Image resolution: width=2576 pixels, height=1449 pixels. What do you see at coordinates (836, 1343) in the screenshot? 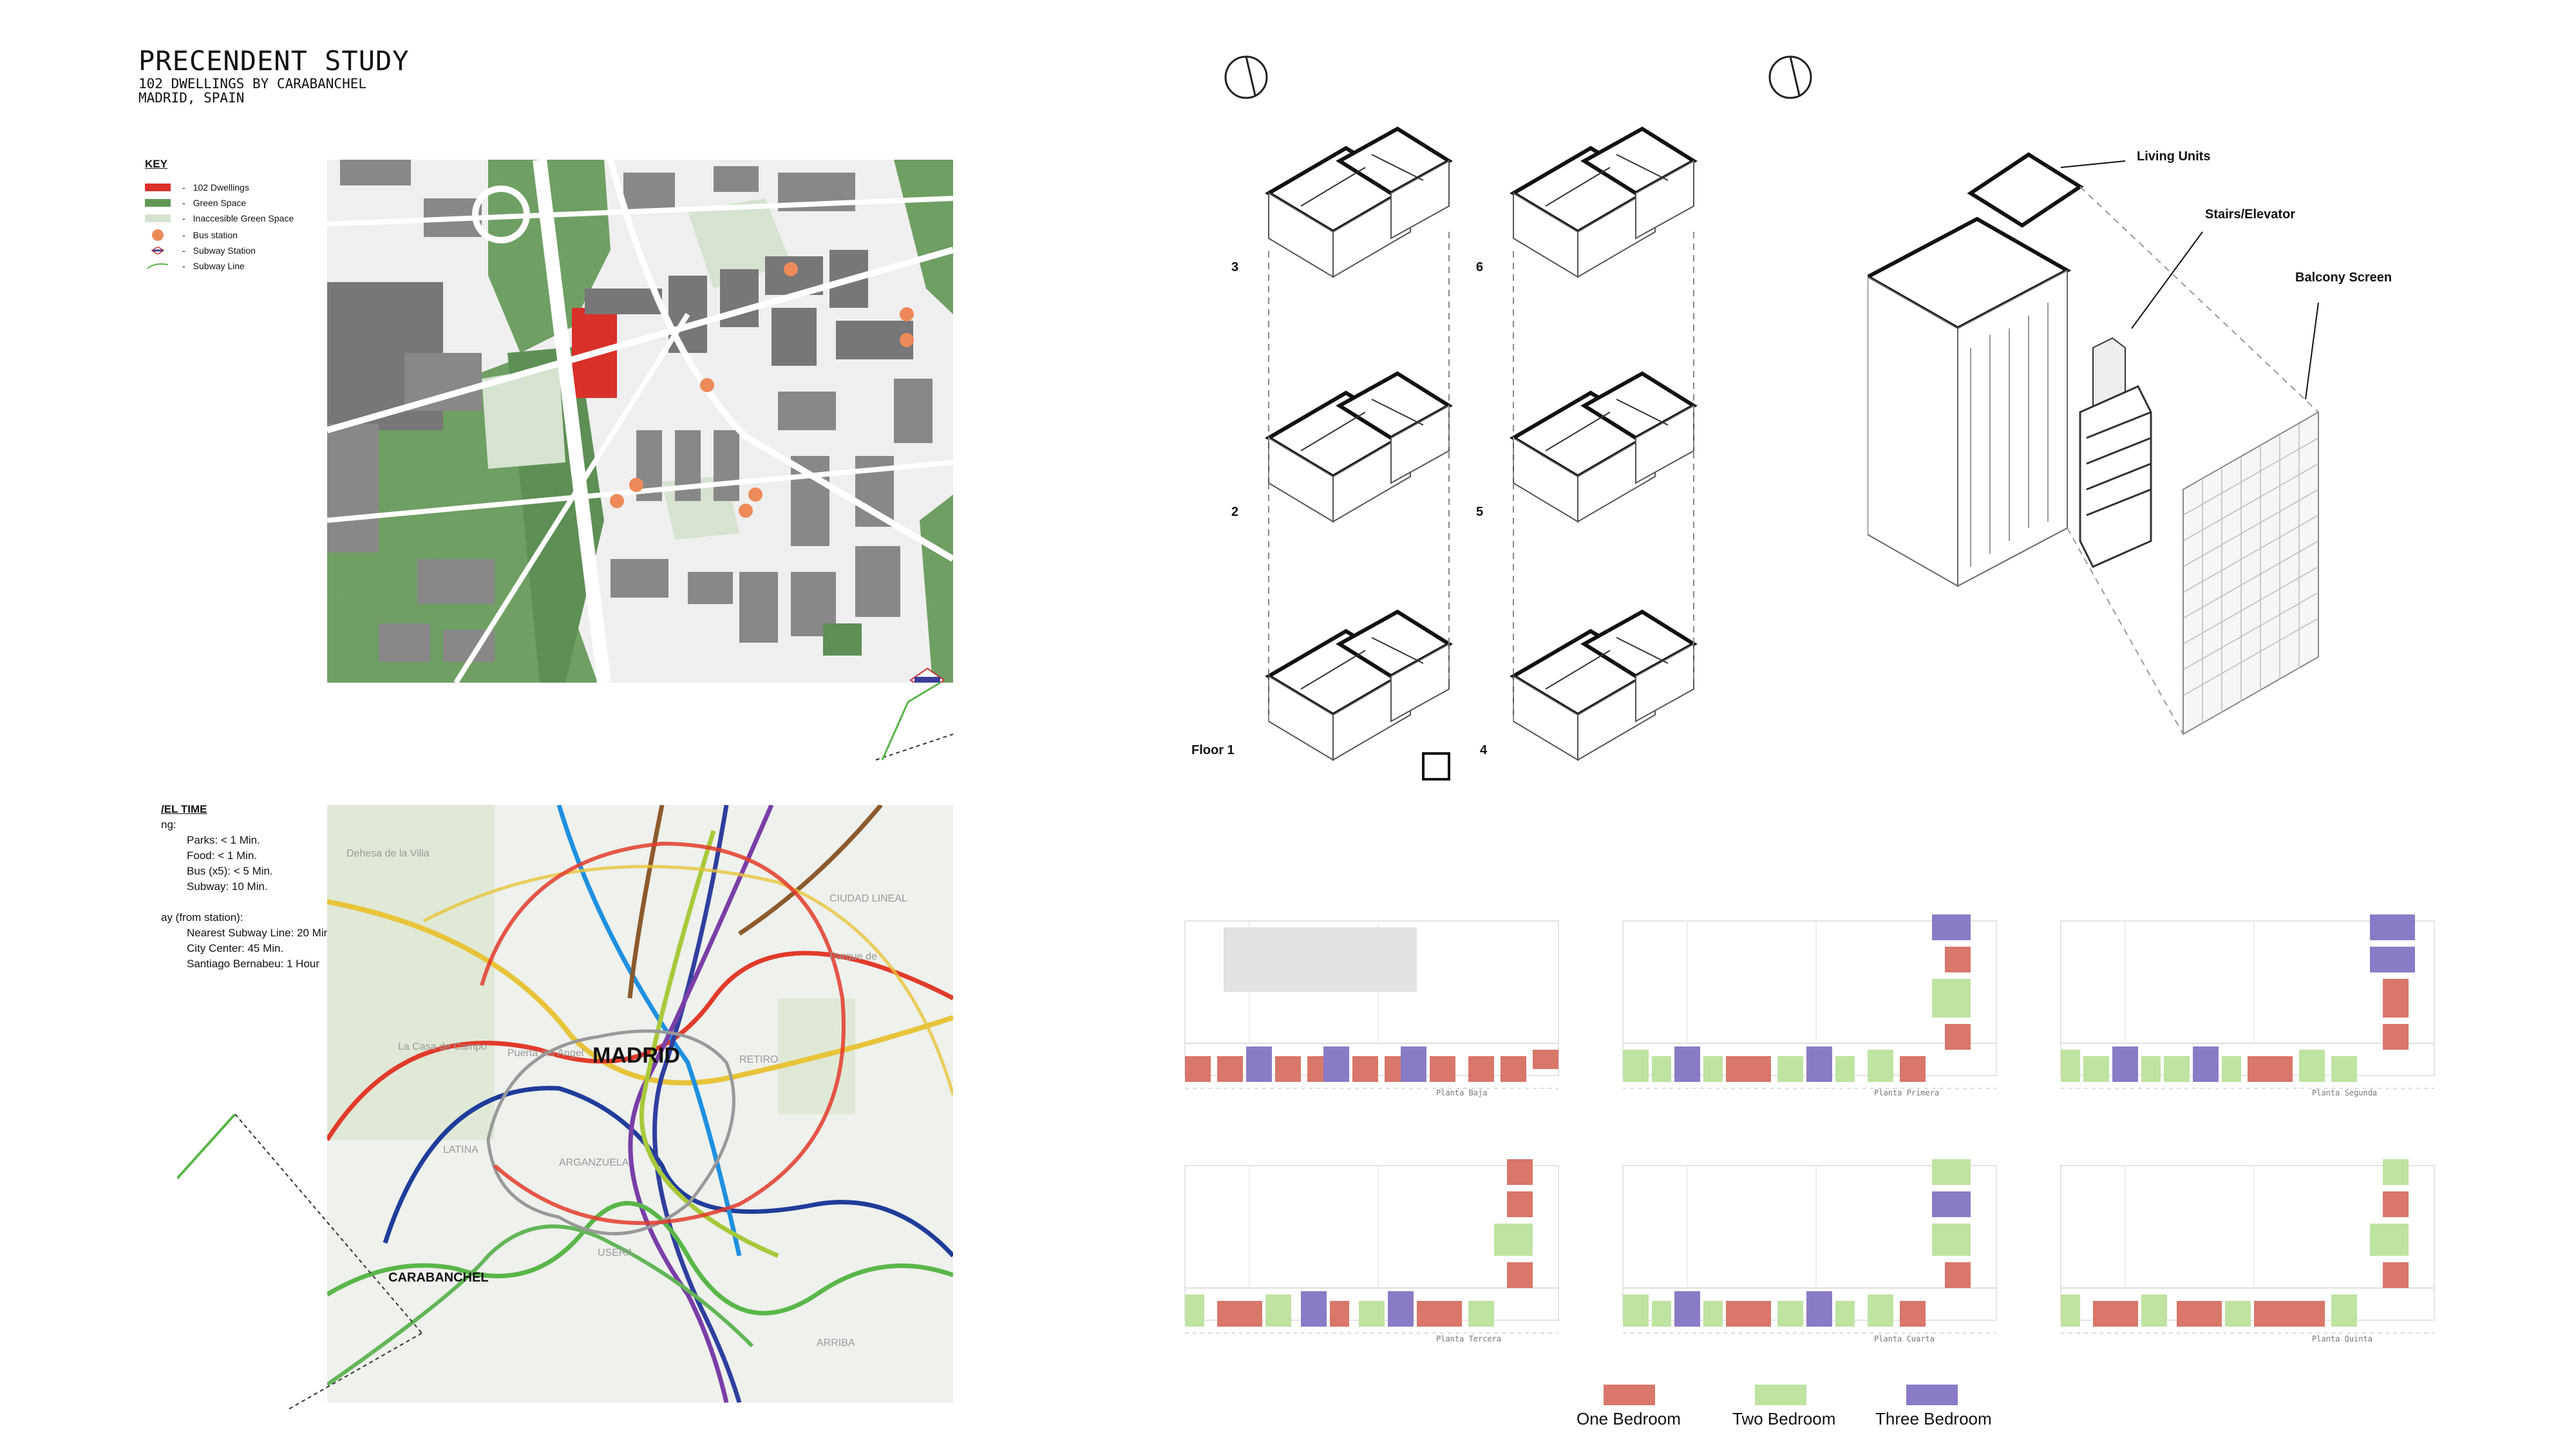
I see `map-label: ARRIBA` at bounding box center [836, 1343].